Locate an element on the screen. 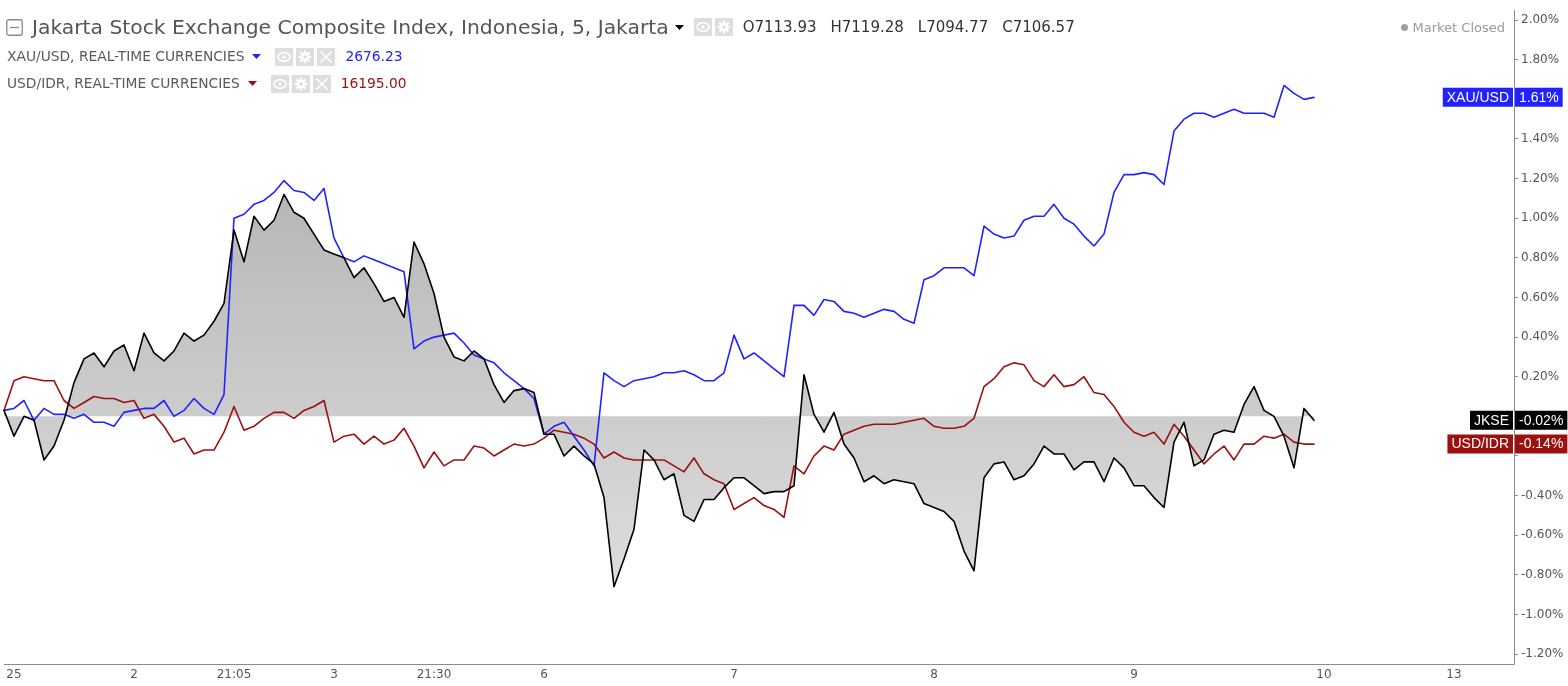  x-tick-label: 6 is located at coordinates (544, 674).